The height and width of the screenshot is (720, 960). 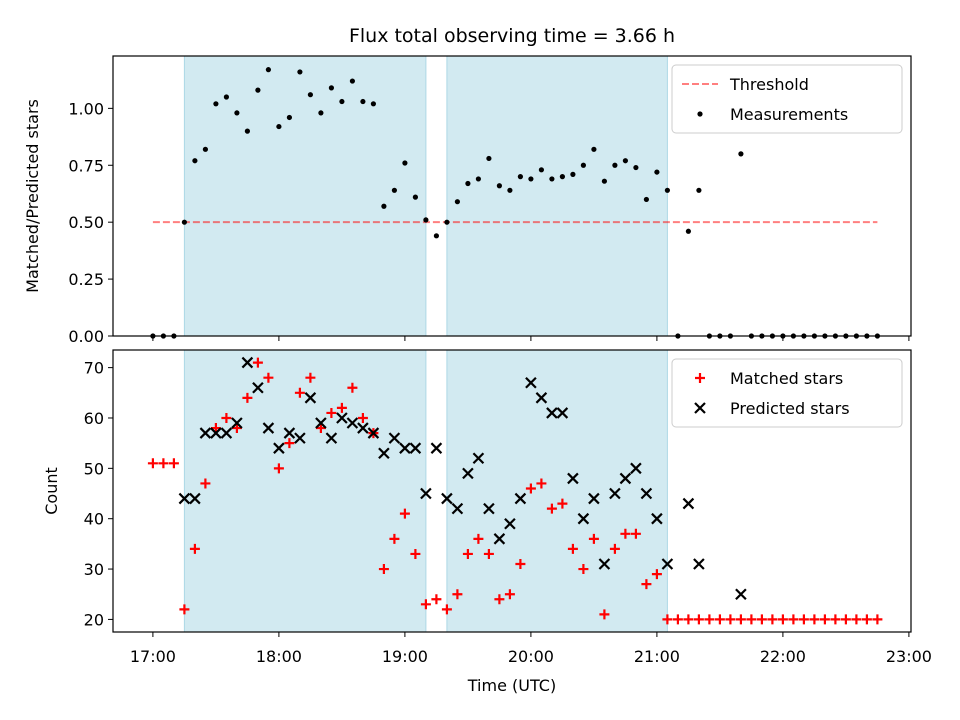 I want to click on legend-label: Measurements, so click(x=789, y=114).